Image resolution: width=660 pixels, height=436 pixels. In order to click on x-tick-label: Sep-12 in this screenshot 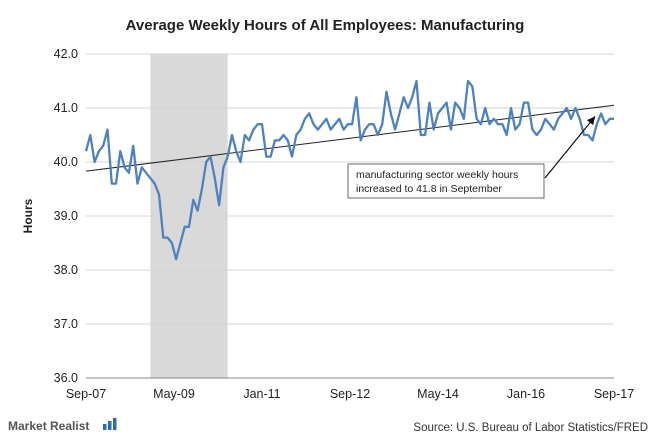, I will do `click(350, 394)`.